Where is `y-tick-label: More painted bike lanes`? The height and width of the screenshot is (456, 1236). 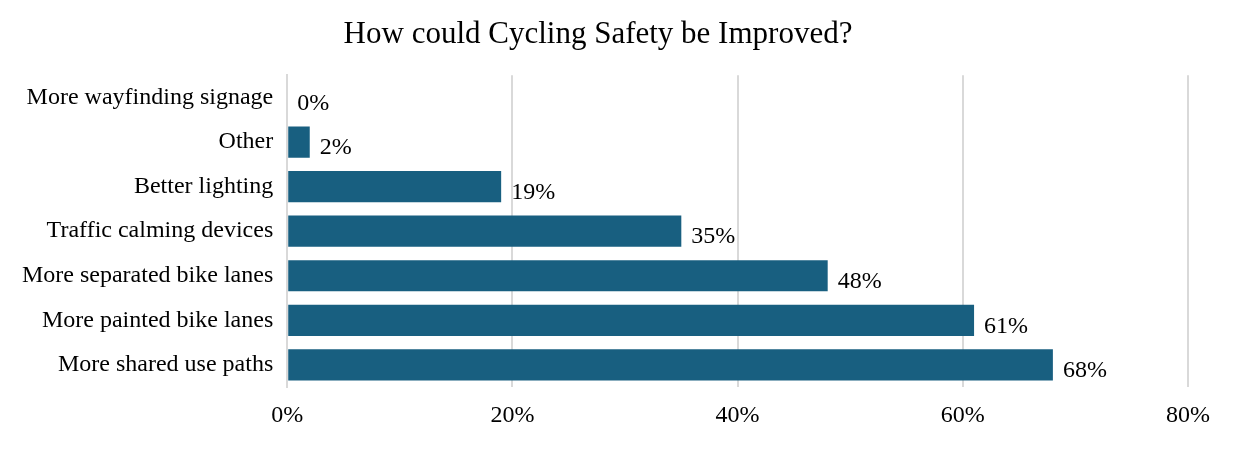 y-tick-label: More painted bike lanes is located at coordinates (157, 318).